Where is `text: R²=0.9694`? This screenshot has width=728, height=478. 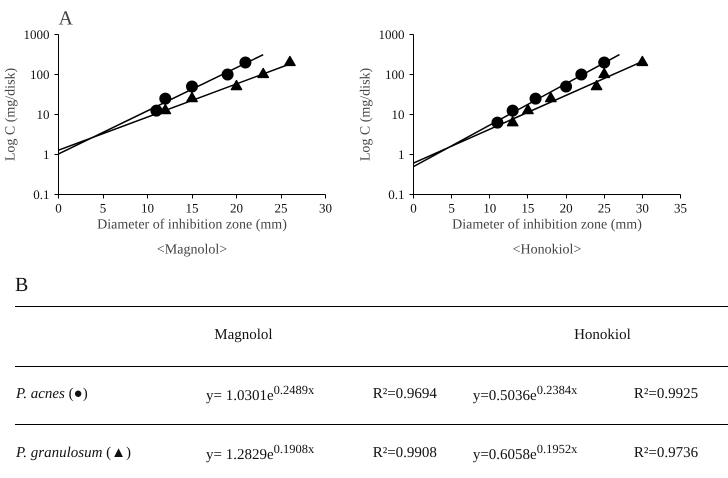 text: R²=0.9694 is located at coordinates (405, 394).